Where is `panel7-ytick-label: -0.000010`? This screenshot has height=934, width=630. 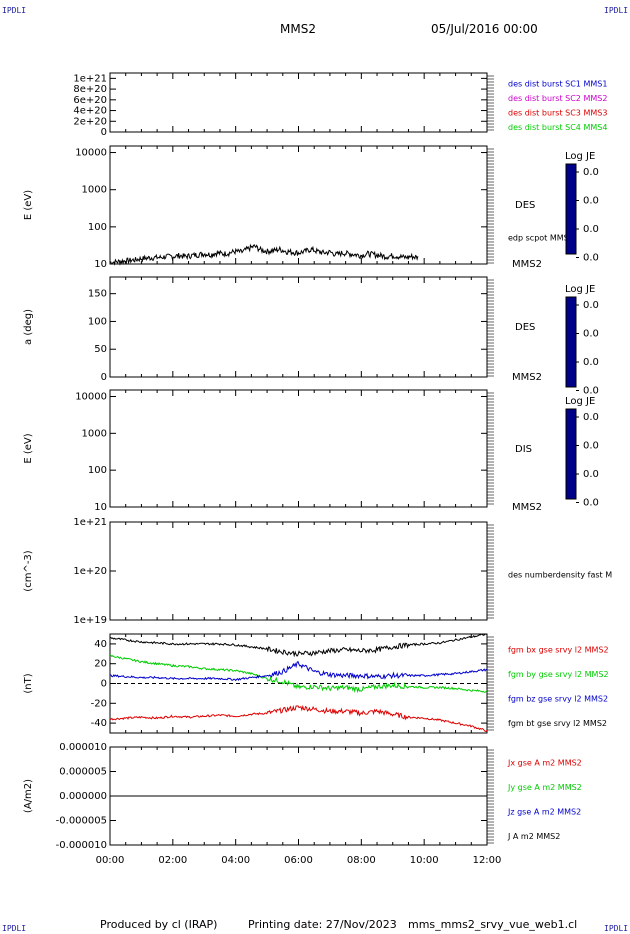 panel7-ytick-label: -0.000010 is located at coordinates (81, 845).